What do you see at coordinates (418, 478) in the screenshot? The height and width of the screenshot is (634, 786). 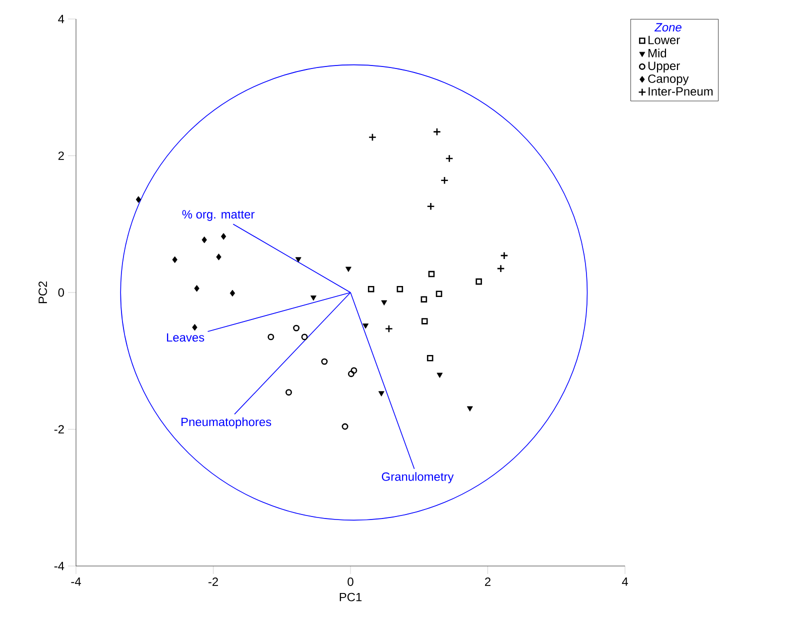 I see `series-label: Granulometry` at bounding box center [418, 478].